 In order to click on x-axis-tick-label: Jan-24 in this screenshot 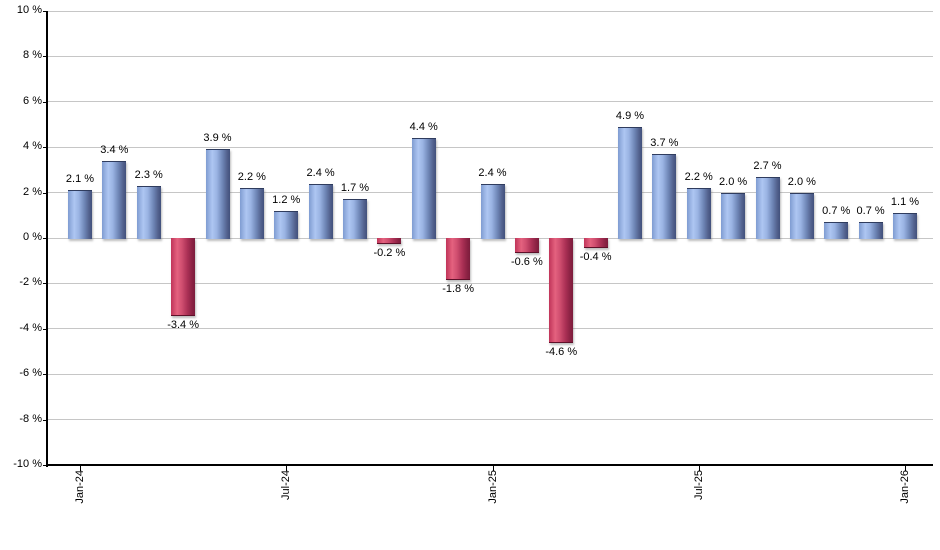, I will do `click(80, 487)`.